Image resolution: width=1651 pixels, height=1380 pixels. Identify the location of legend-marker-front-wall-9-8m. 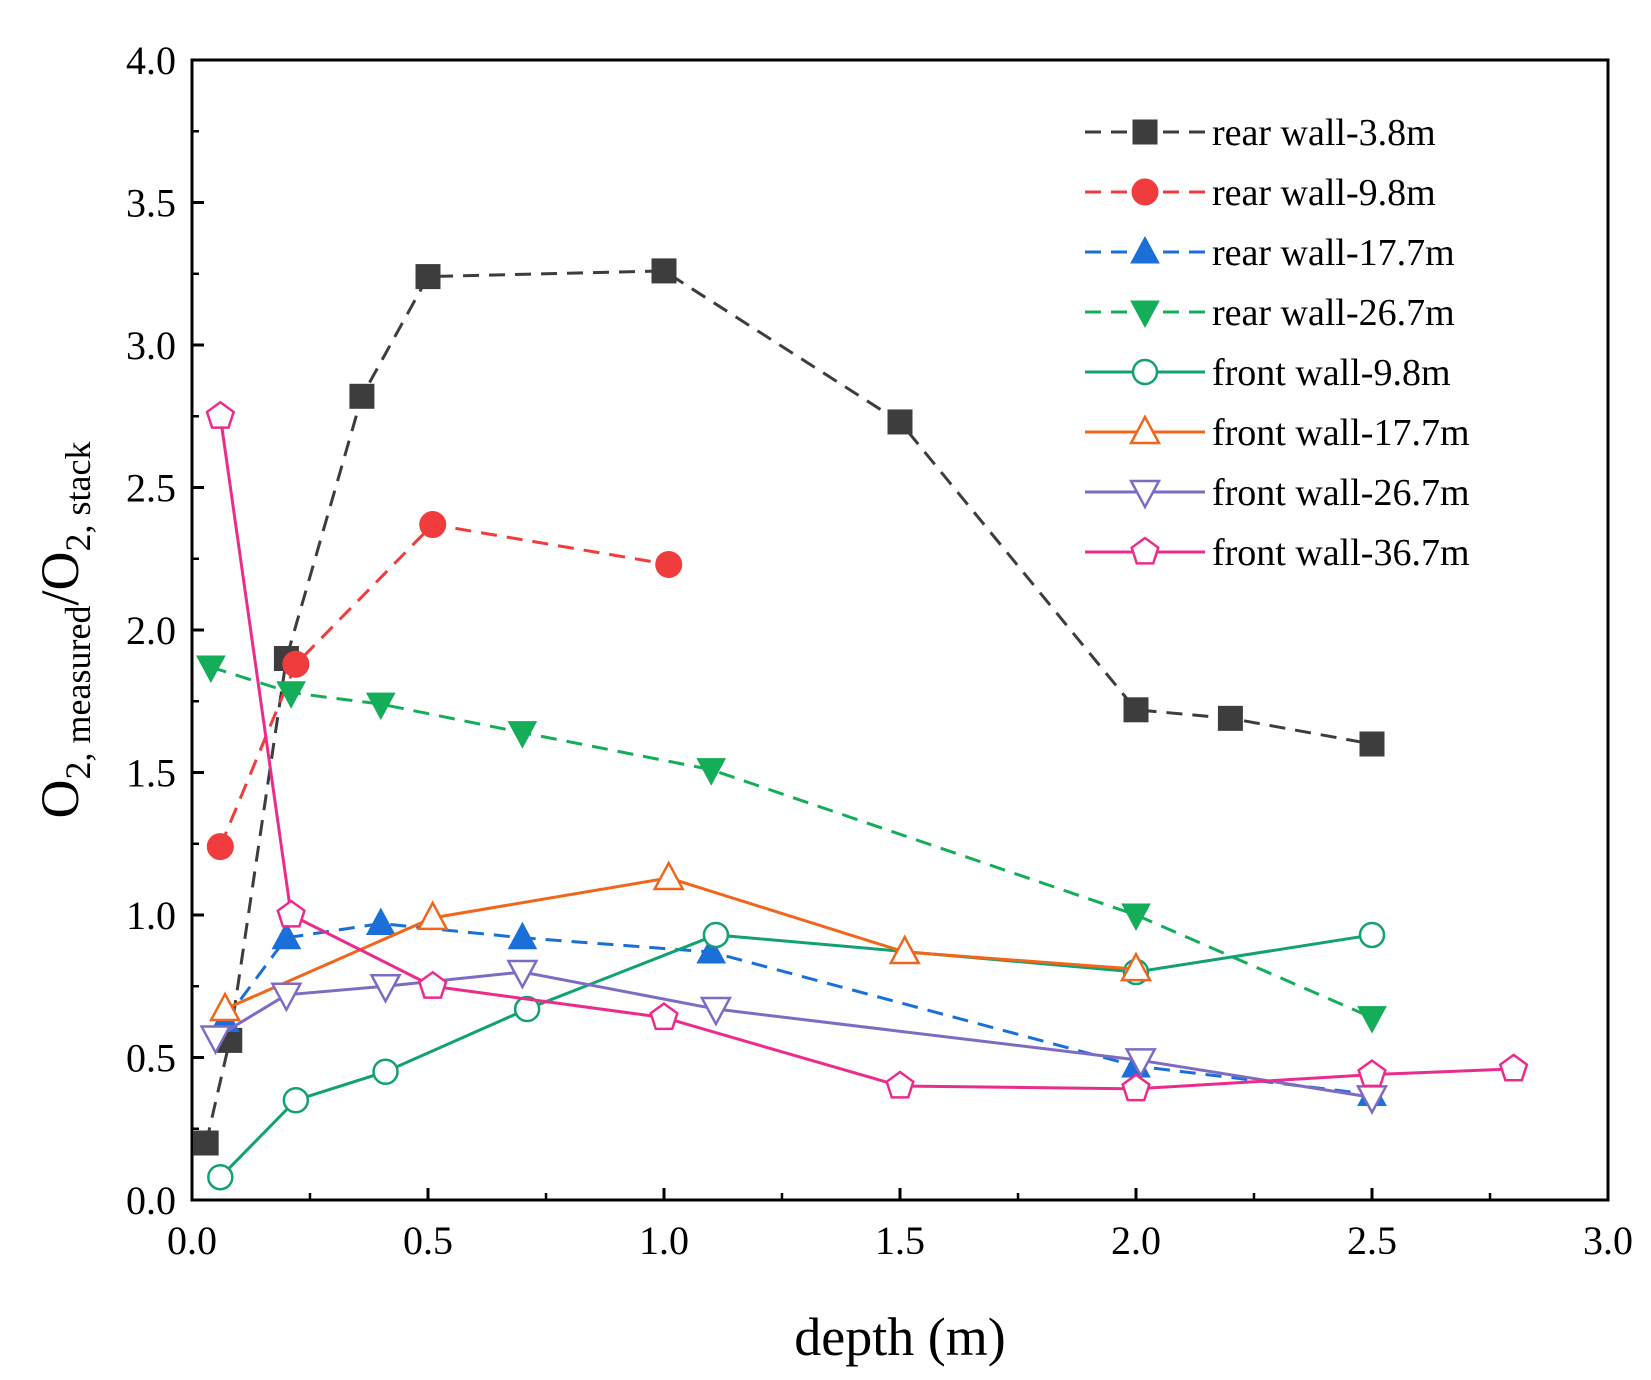
(1145, 372).